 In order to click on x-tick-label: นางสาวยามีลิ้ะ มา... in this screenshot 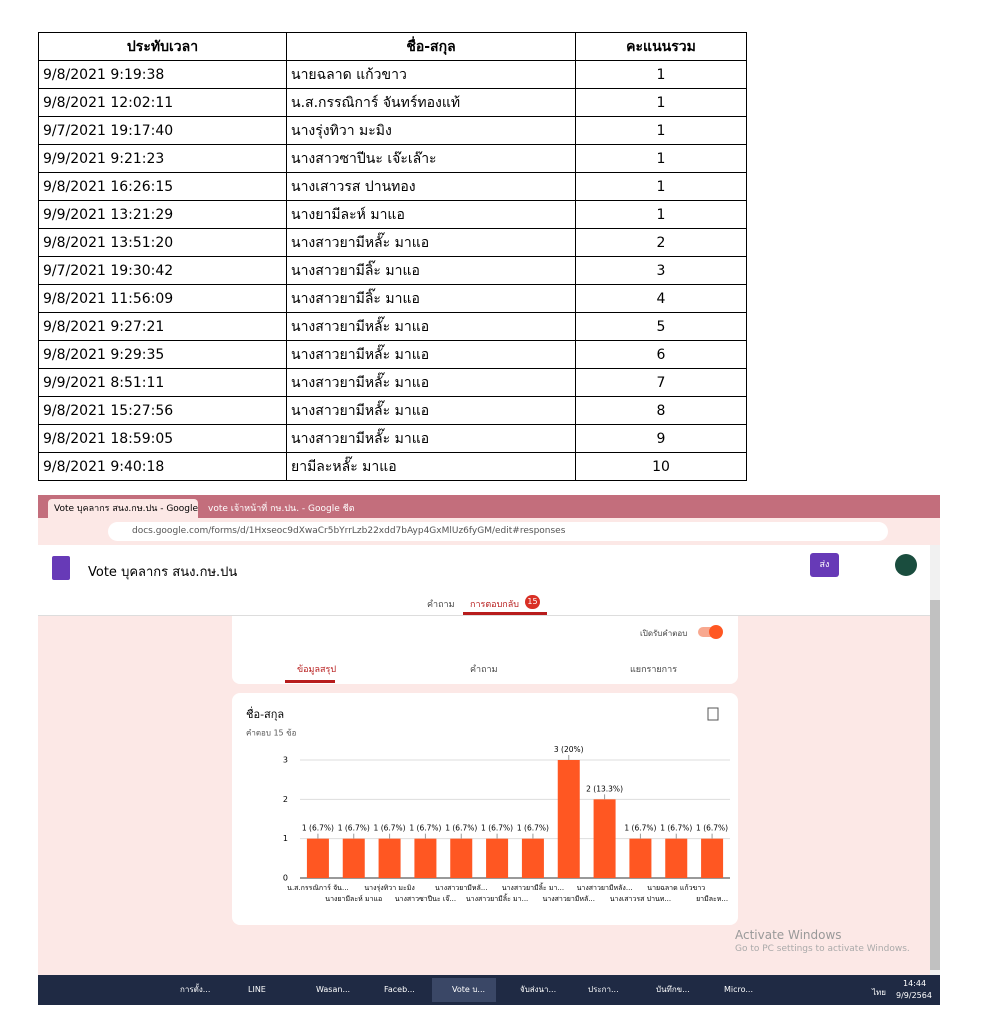, I will do `click(533, 886)`.